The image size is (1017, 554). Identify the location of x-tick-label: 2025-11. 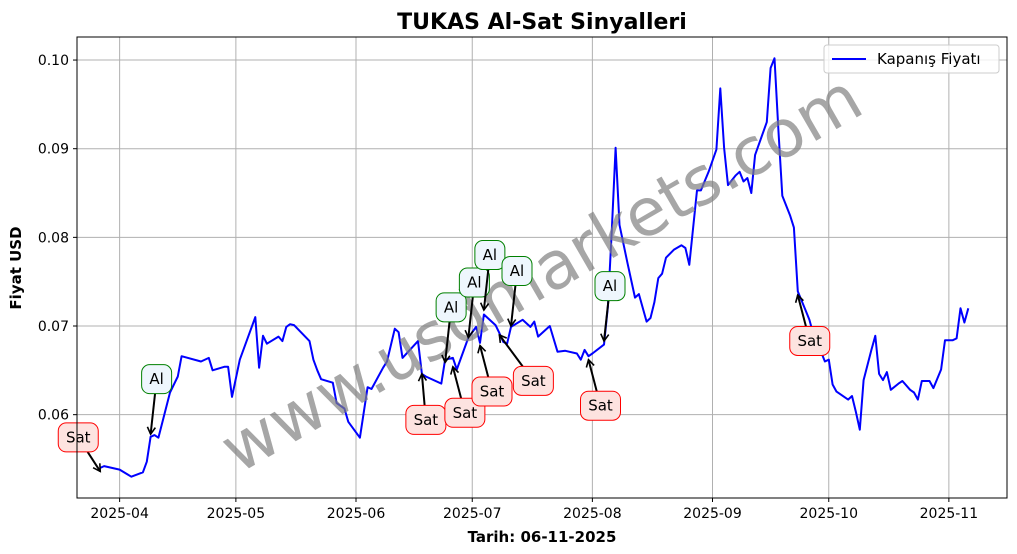
(949, 514).